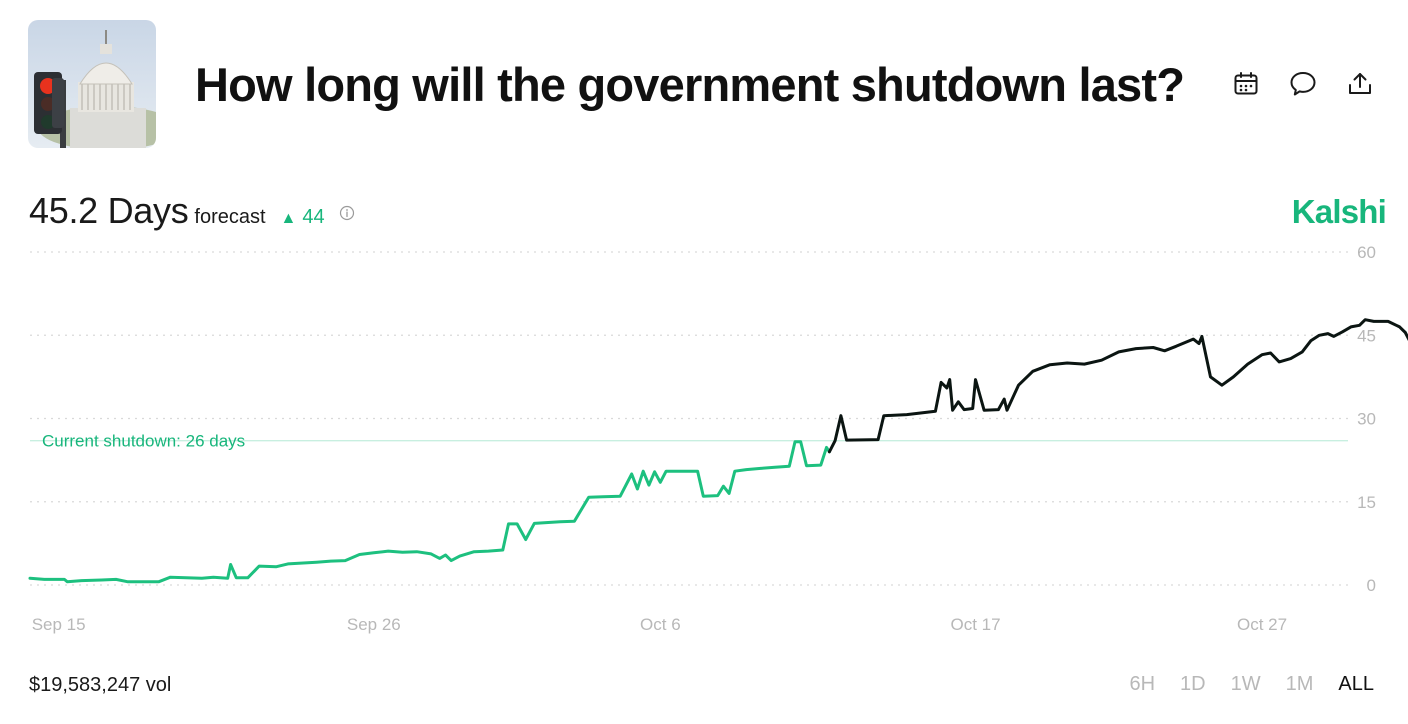 This screenshot has width=1408, height=724. I want to click on volume-text: $19,583,247 vol, so click(100, 685).